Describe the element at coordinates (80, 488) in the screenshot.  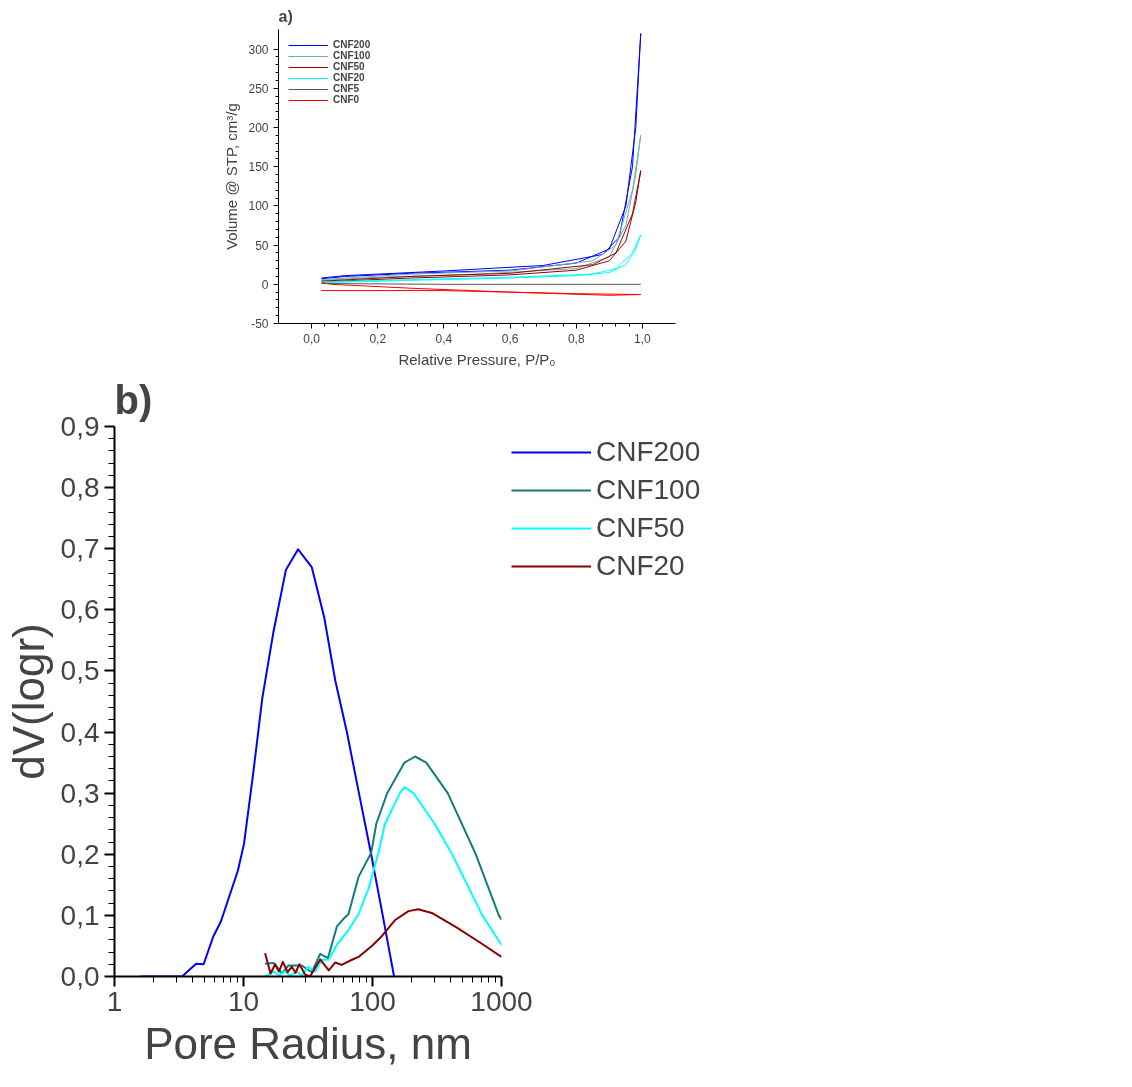
I see `y-tick-label: 0,8` at that location.